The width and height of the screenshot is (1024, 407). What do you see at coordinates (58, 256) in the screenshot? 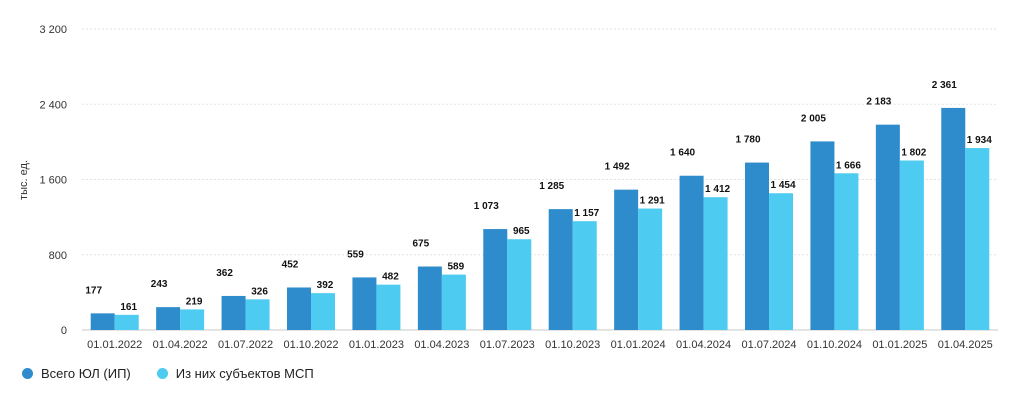
I see `y-tick-label: 800` at bounding box center [58, 256].